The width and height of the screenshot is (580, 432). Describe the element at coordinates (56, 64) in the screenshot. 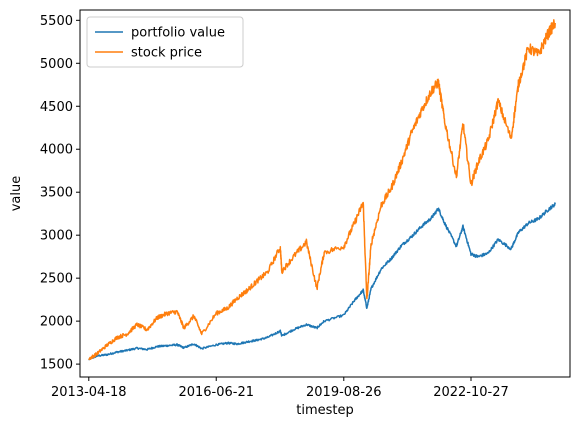

I see `y-tick-label: 5000` at that location.